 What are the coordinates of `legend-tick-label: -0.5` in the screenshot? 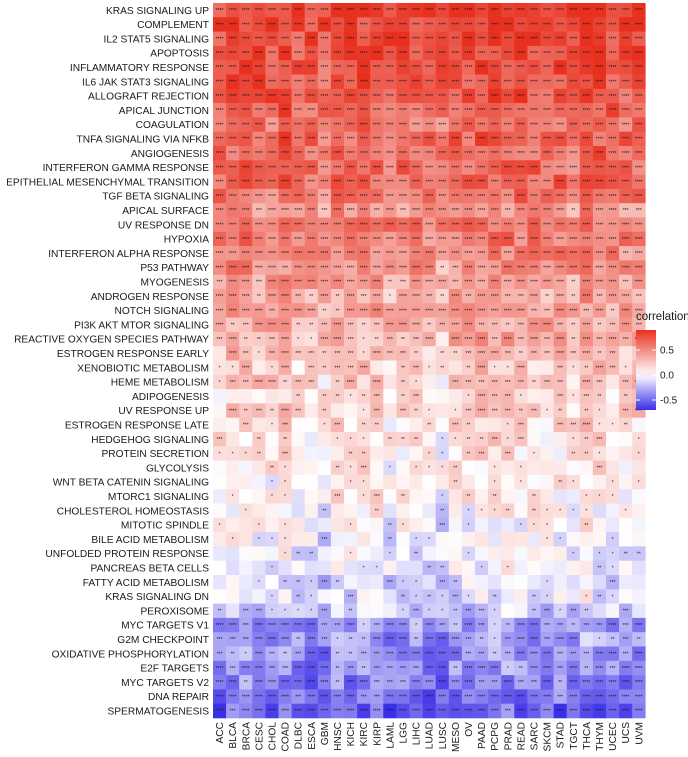 It's located at (669, 401).